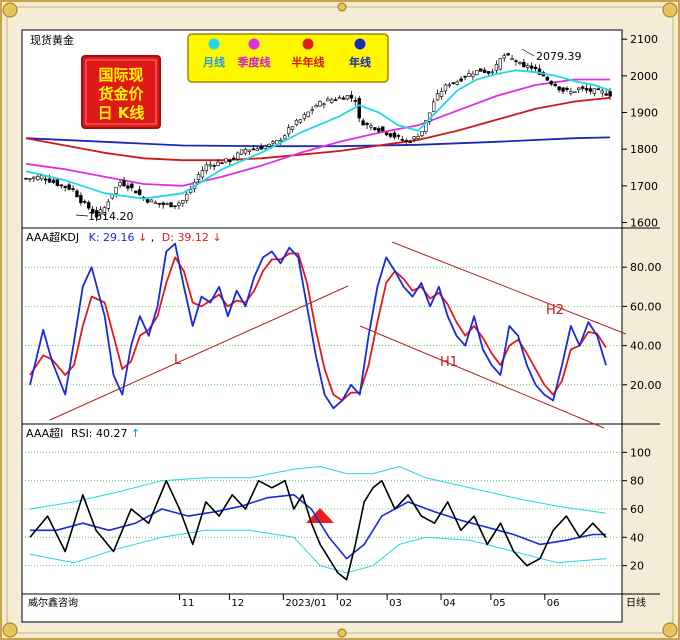 The width and height of the screenshot is (680, 640). What do you see at coordinates (553, 603) in the screenshot?
I see `x-tick-label: 06` at bounding box center [553, 603].